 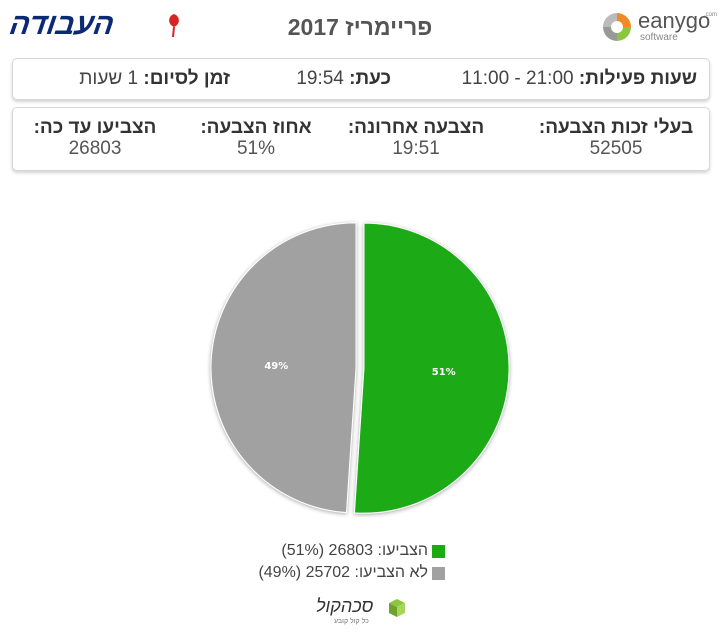 I want to click on turnout-percent-label: אחוז הצבעה:, so click(x=256, y=127).